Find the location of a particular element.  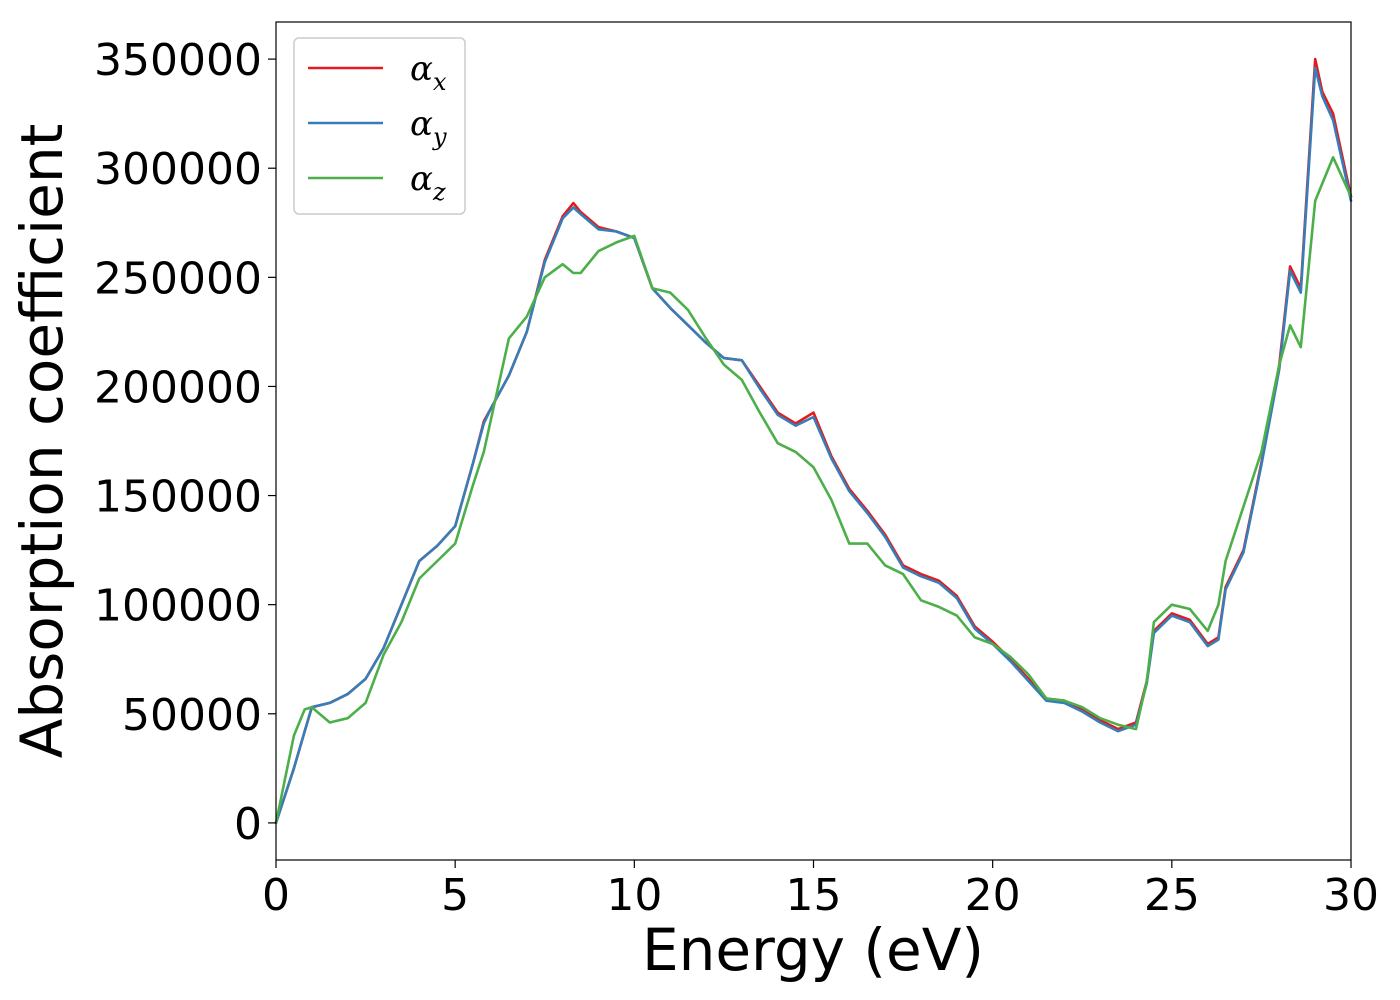

y-tick-label: 100000 is located at coordinates (178, 606).